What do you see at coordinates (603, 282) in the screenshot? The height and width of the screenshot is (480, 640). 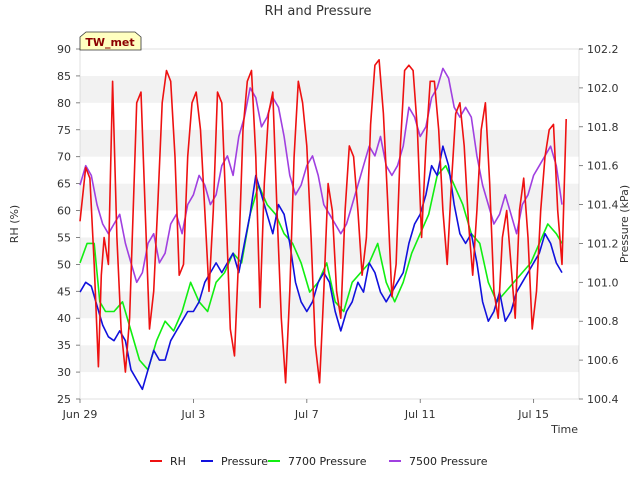 I see `y-tick-label-right: 101.0` at bounding box center [603, 282].